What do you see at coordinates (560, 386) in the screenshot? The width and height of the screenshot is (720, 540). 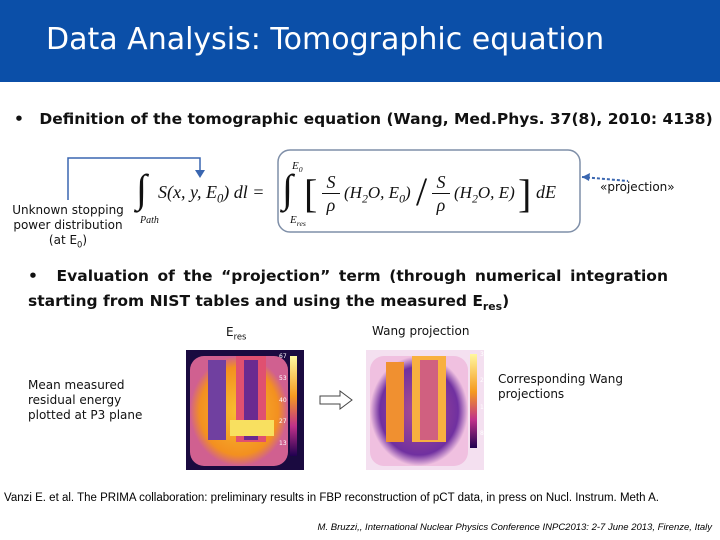 I see `figure-caption: Corresponding Wang projections` at bounding box center [560, 386].